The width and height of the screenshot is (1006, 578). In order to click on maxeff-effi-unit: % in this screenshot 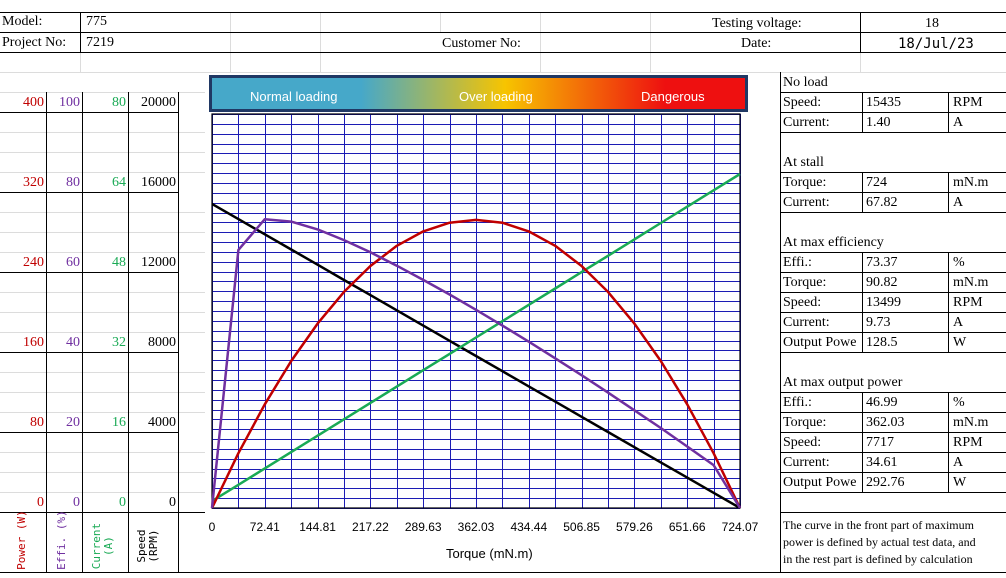, I will do `click(959, 262)`.